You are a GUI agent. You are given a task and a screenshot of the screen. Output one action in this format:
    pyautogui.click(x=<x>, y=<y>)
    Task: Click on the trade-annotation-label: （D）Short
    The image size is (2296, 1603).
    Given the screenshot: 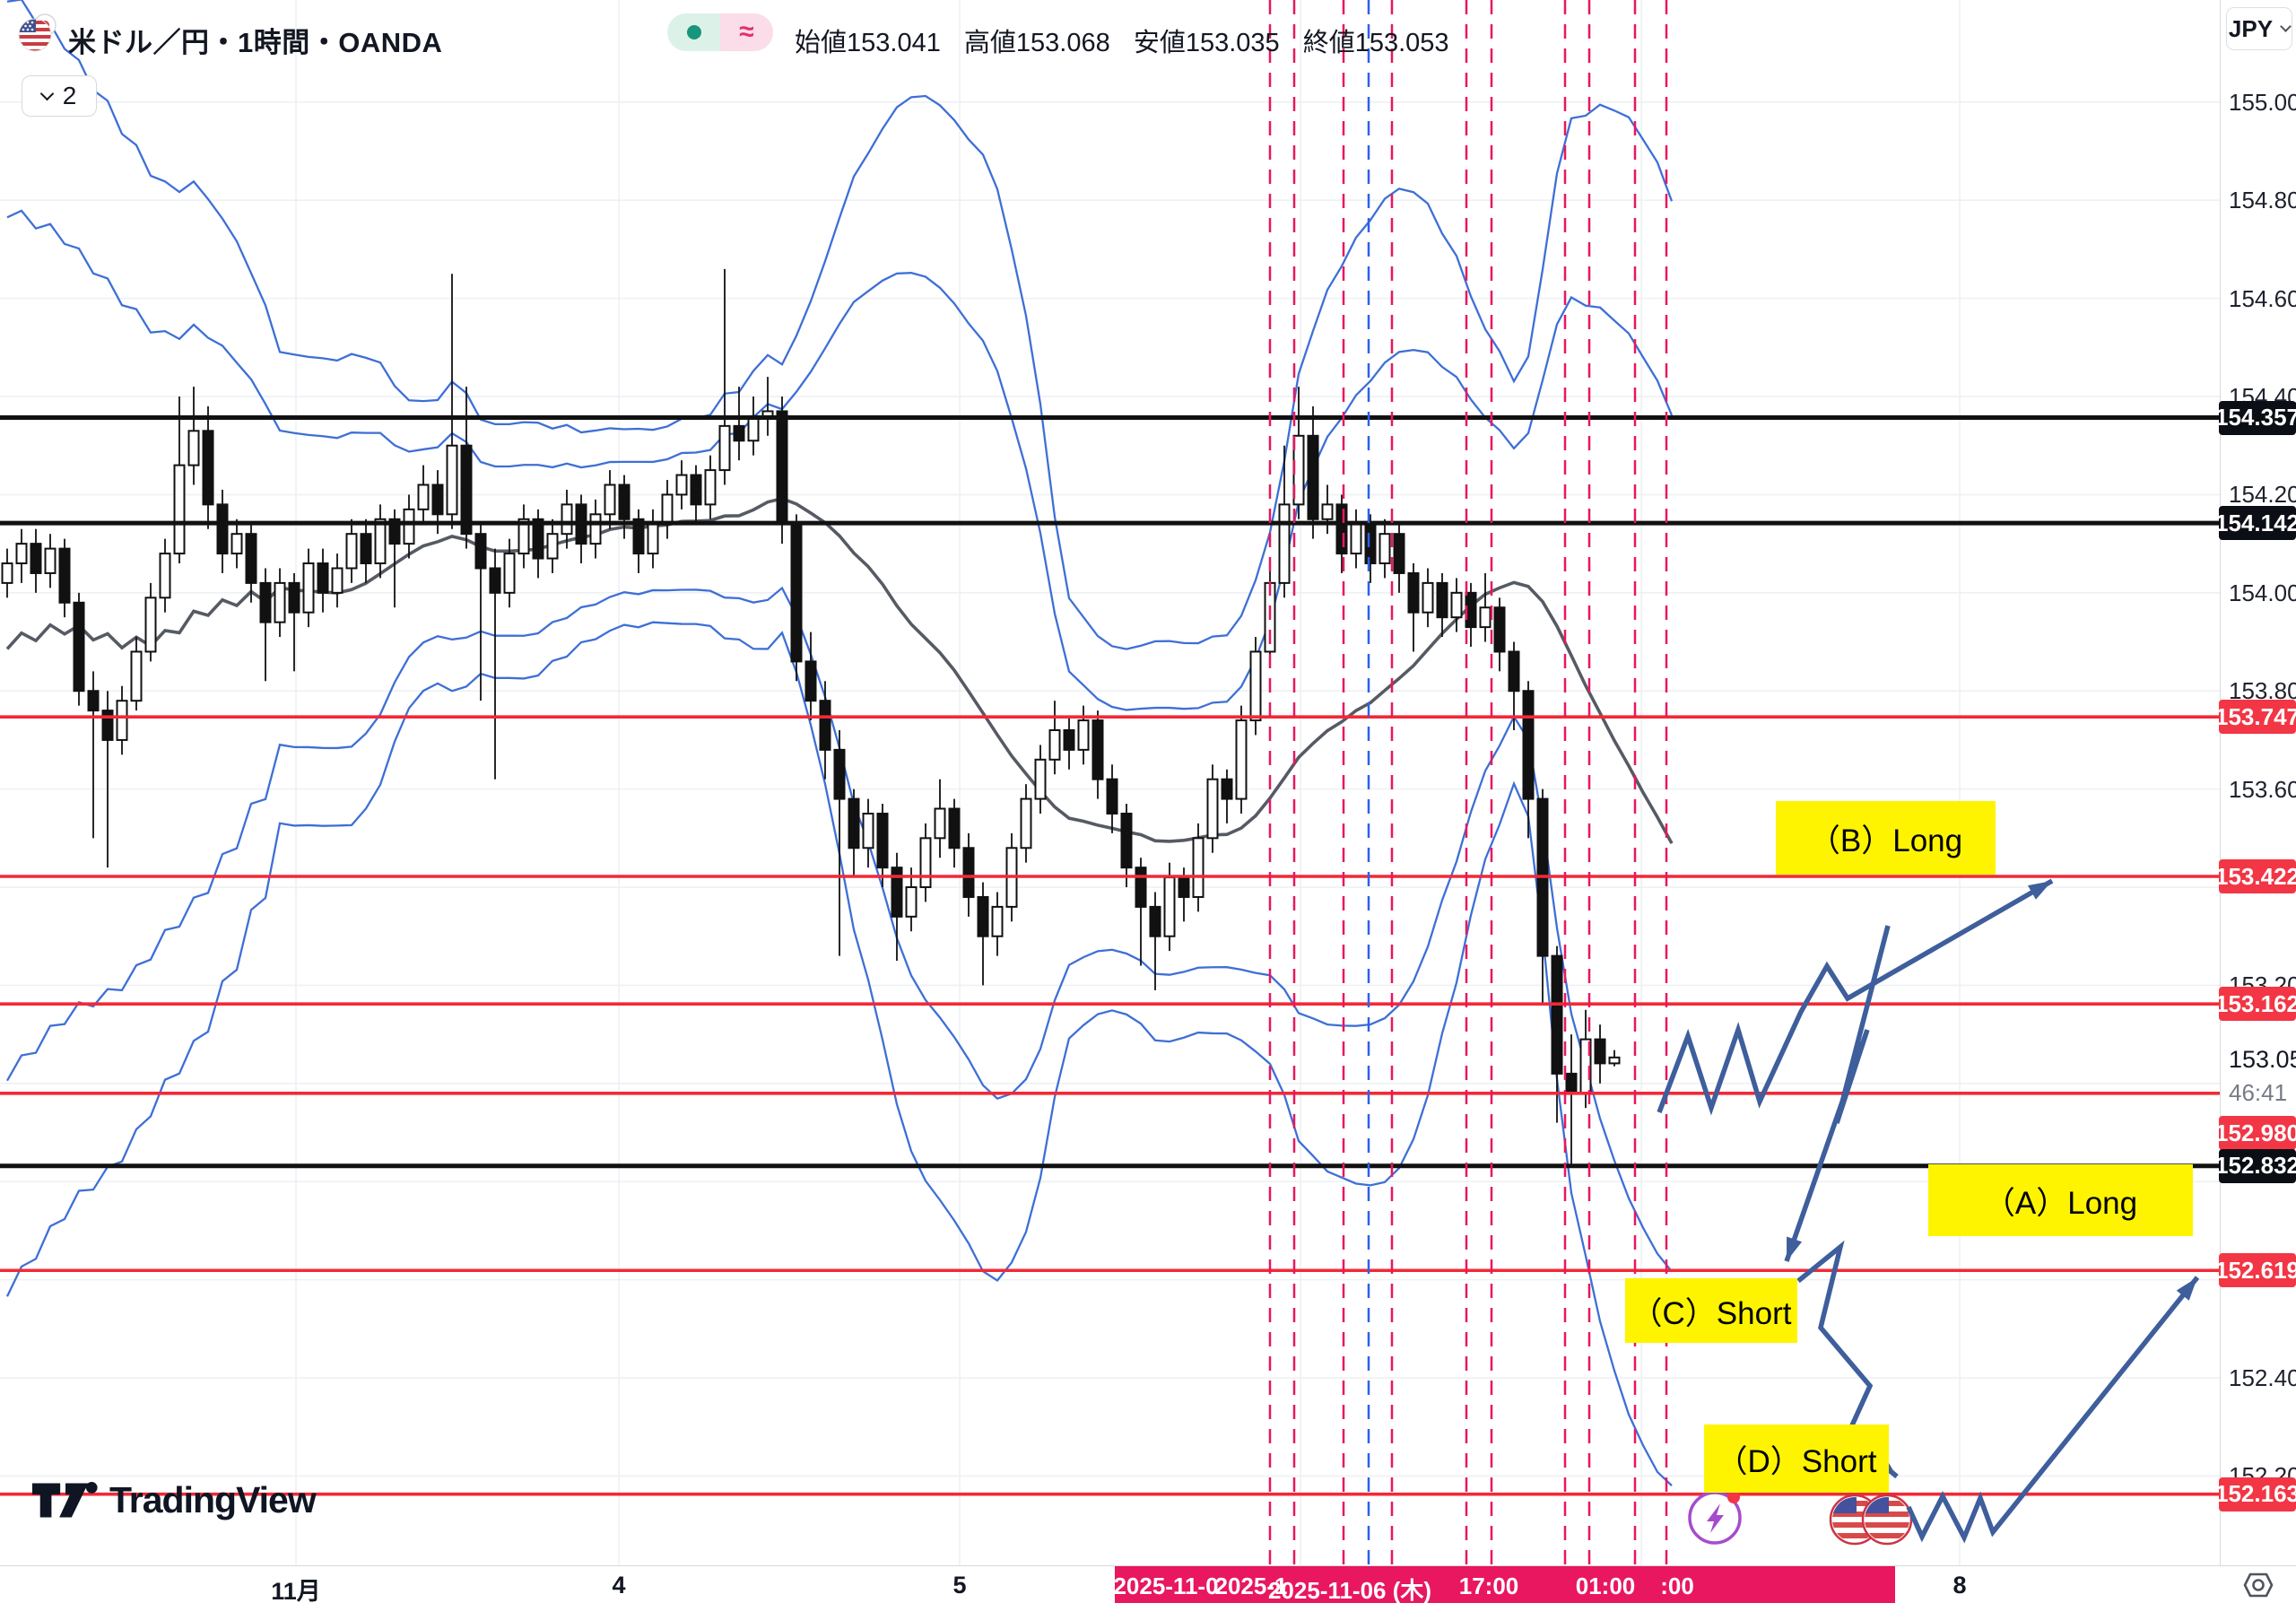 What is the action you would take?
    pyautogui.click(x=1796, y=1459)
    